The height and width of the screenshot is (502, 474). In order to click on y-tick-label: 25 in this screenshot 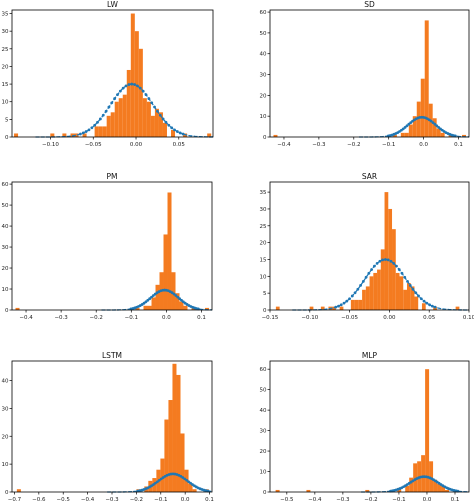, I will do `click(5, 50)`.